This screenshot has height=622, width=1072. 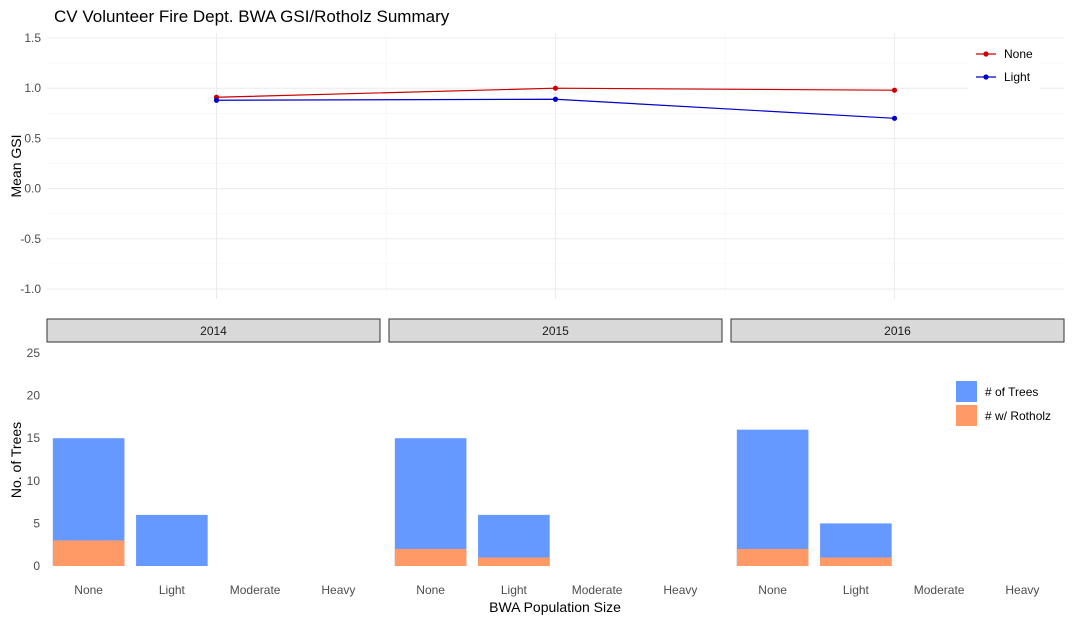 I want to click on facet-strips: 2014 2015 2016, so click(x=555, y=330).